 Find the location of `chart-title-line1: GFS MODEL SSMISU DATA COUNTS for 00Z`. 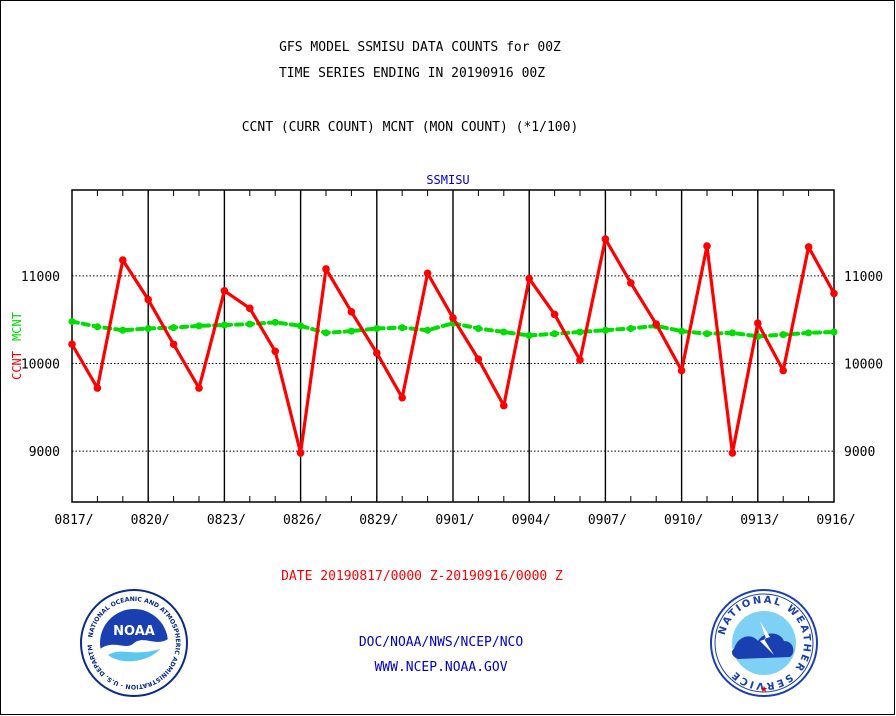

chart-title-line1: GFS MODEL SSMISU DATA COUNTS for 00Z is located at coordinates (420, 47).